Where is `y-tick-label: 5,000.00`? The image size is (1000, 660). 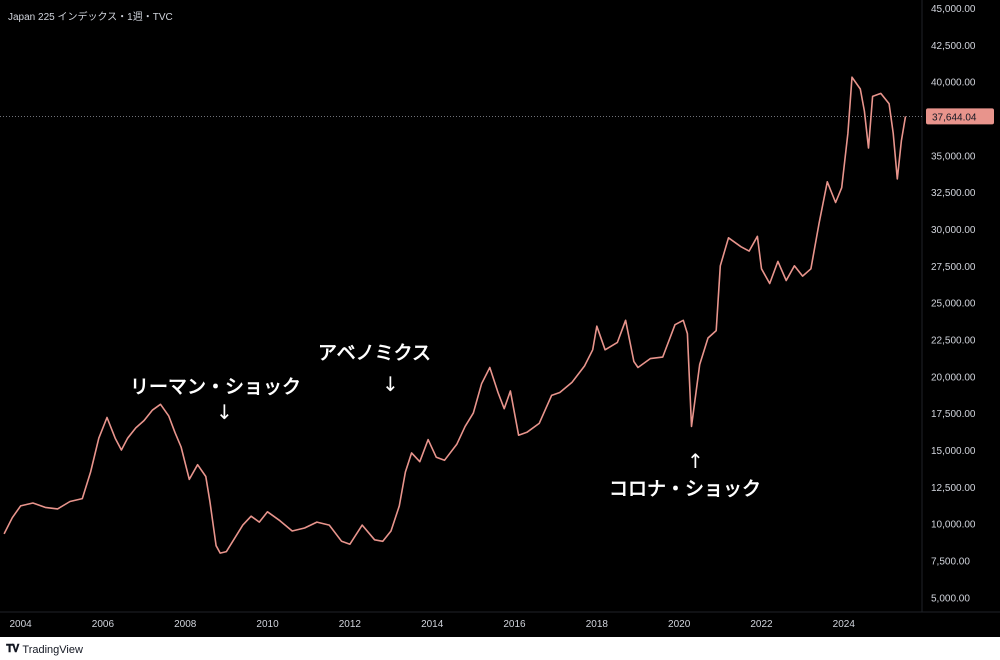
y-tick-label: 5,000.00 is located at coordinates (950, 598).